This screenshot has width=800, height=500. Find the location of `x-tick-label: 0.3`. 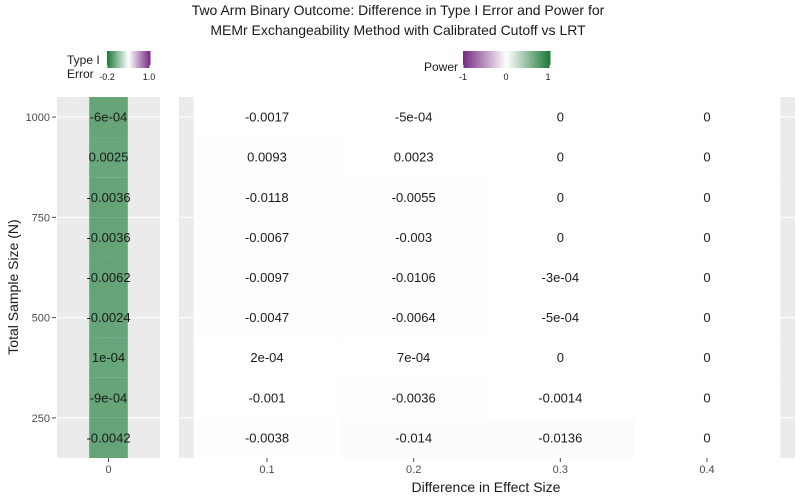

x-tick-label: 0.3 is located at coordinates (560, 470).